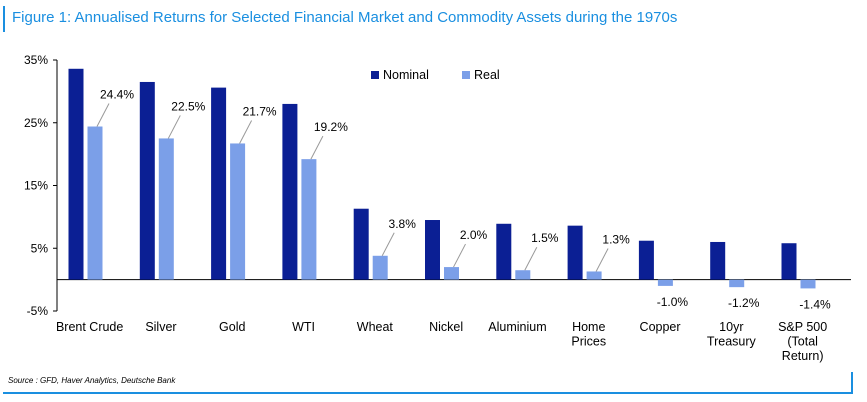 This screenshot has width=867, height=402. Describe the element at coordinates (375, 75) in the screenshot. I see `legend-swatch-nominal` at that location.